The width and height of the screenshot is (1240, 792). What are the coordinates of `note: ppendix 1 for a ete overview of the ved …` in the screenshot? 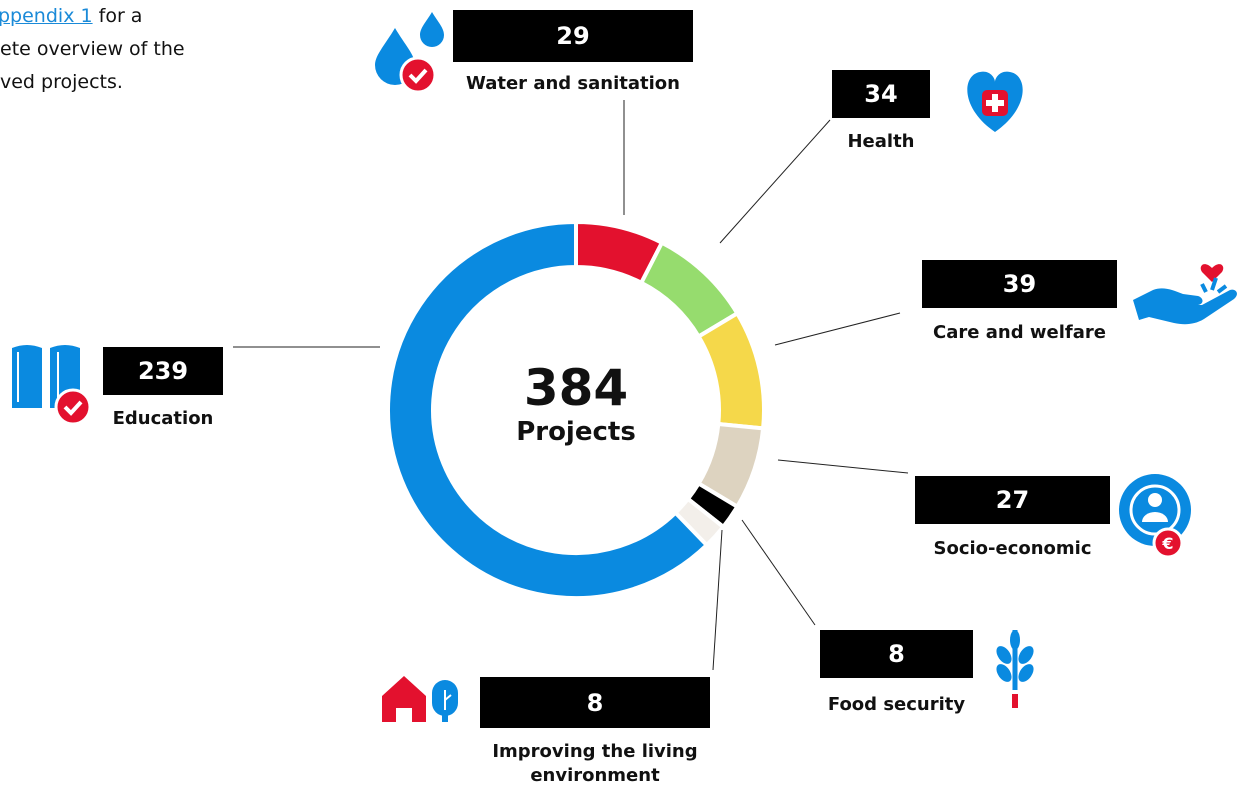 It's located at (92, 49).